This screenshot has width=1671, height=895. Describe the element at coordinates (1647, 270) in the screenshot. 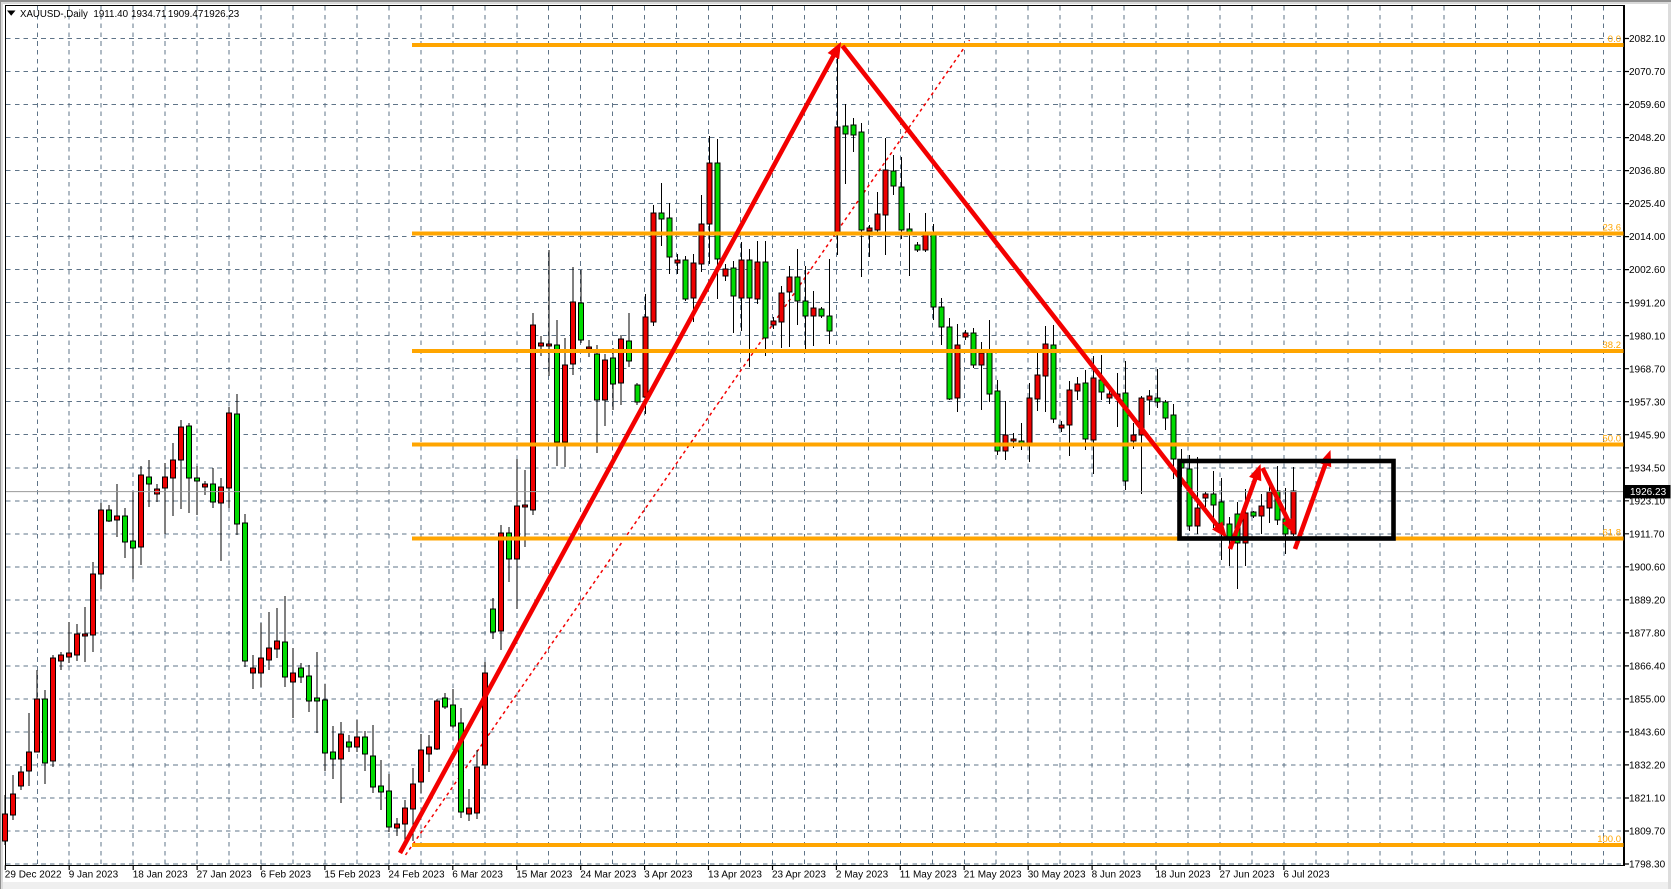

I see `svg-text: 2002.60` at that location.